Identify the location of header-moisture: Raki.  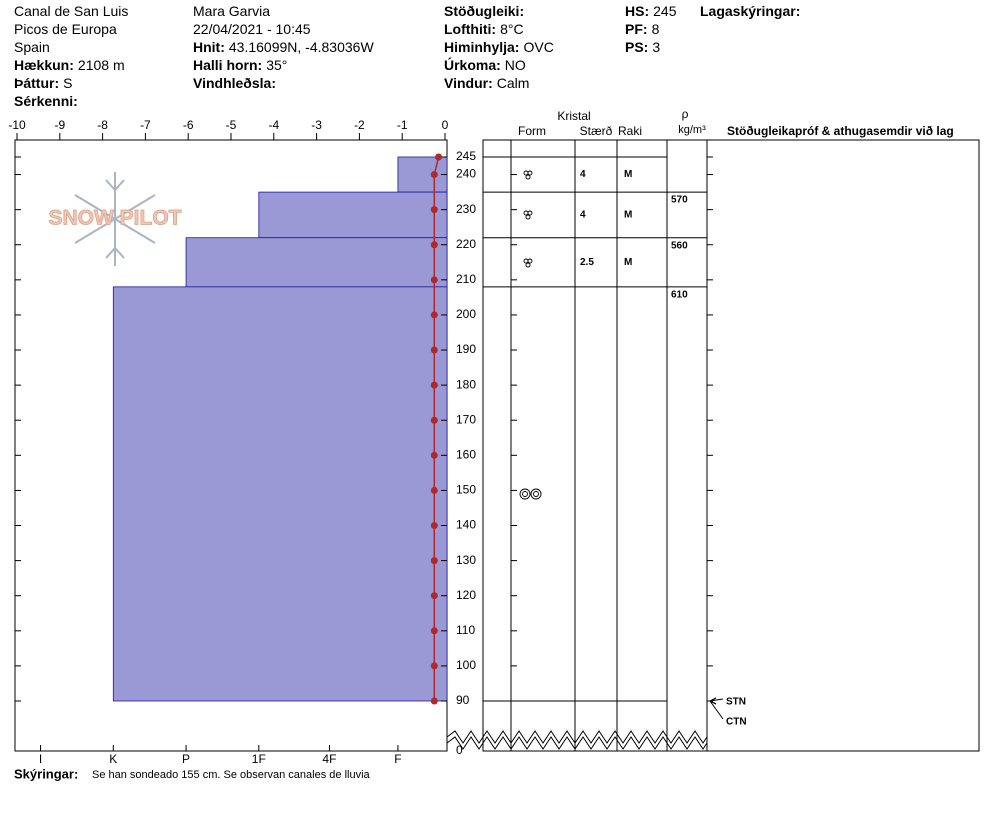
(630, 131).